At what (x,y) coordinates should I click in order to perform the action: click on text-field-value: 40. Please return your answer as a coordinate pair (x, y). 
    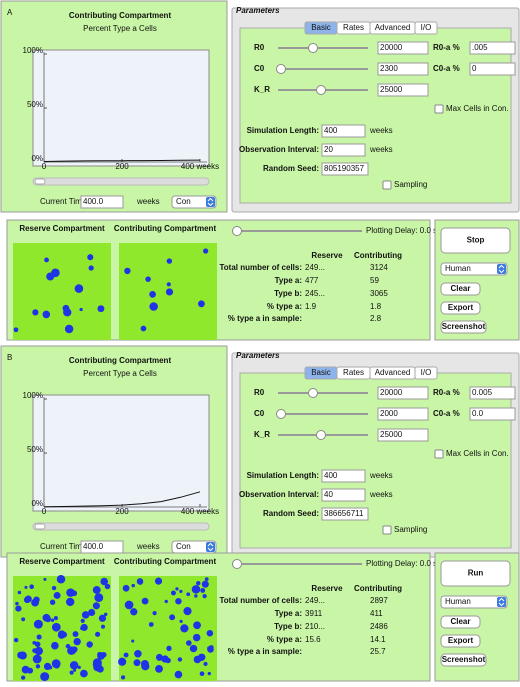
    Looking at the image, I should click on (328, 494).